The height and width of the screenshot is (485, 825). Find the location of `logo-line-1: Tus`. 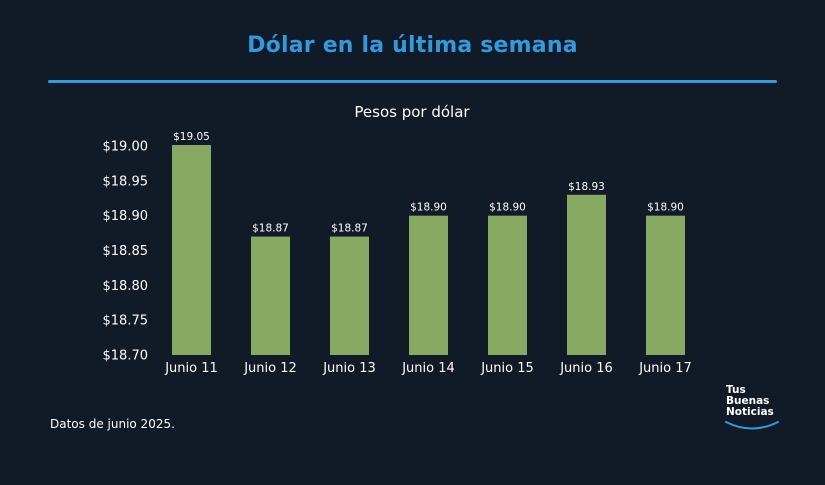

logo-line-1: Tus is located at coordinates (736, 390).